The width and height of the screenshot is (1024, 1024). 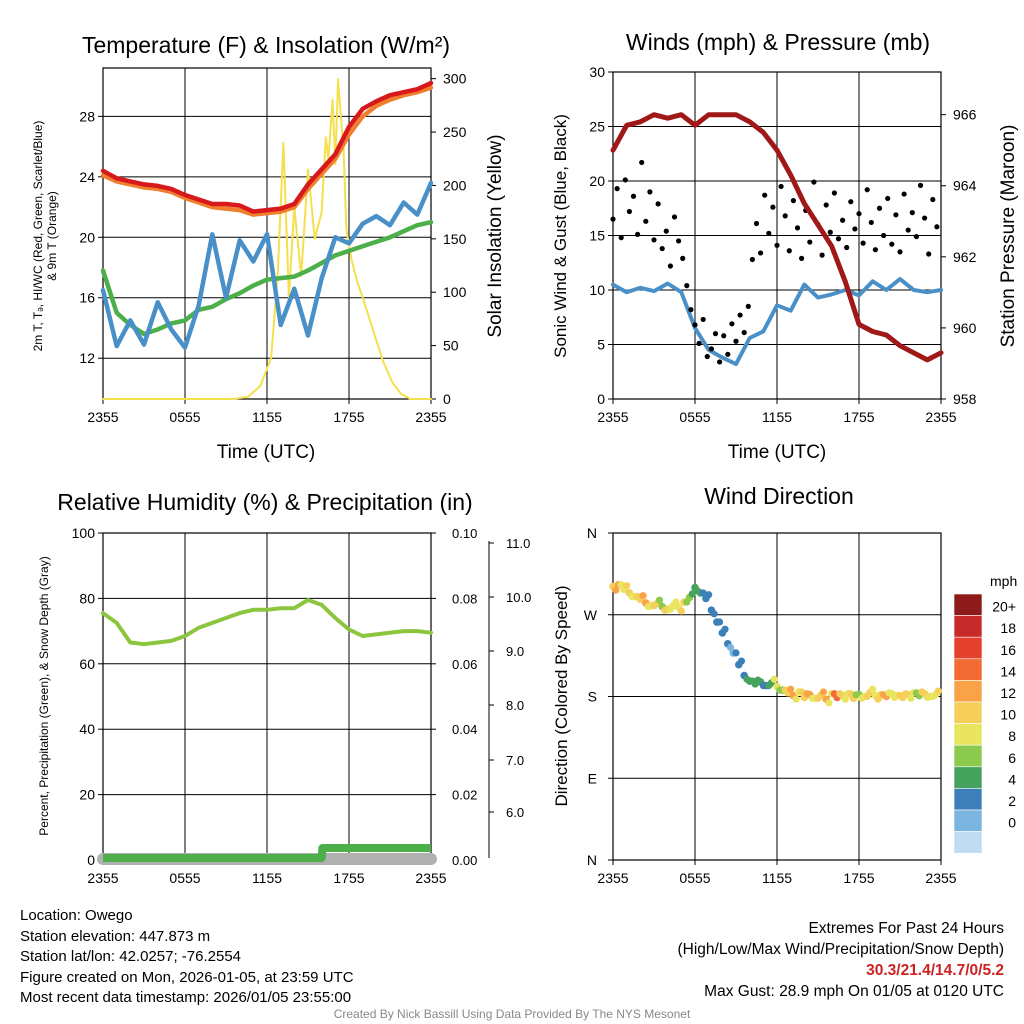 What do you see at coordinates (1012, 736) in the screenshot?
I see `colorbar-label: 8` at bounding box center [1012, 736].